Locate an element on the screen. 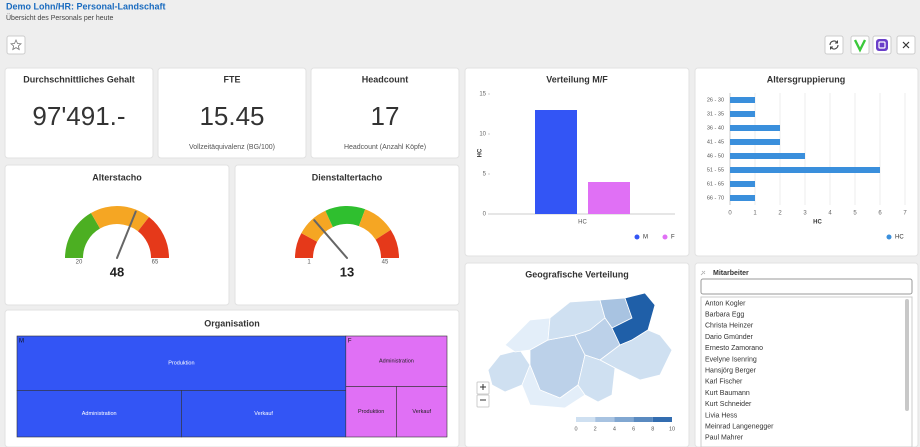 This screenshot has height=447, width=920. legend-label: HC is located at coordinates (899, 238).